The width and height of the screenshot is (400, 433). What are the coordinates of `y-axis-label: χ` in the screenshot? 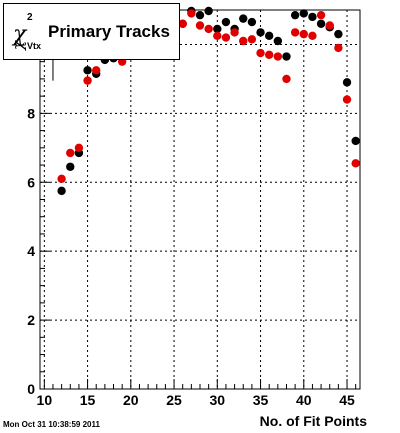 It's located at (18, 45).